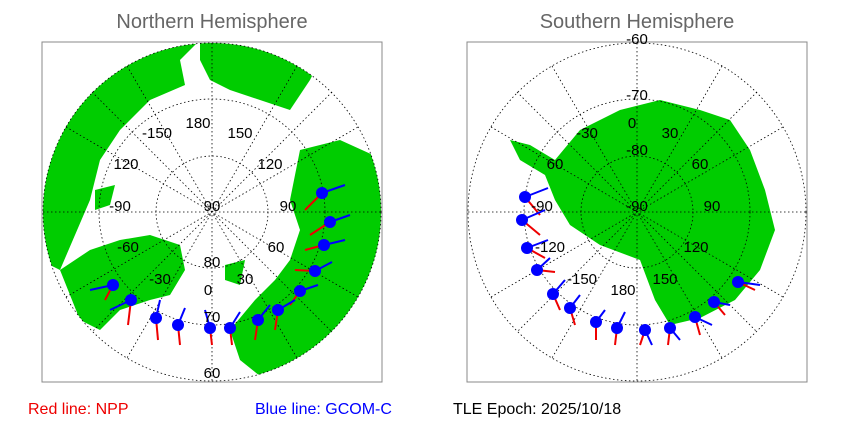 The width and height of the screenshot is (850, 425). What do you see at coordinates (637, 95) in the screenshot?
I see `grid-label: -70` at bounding box center [637, 95].